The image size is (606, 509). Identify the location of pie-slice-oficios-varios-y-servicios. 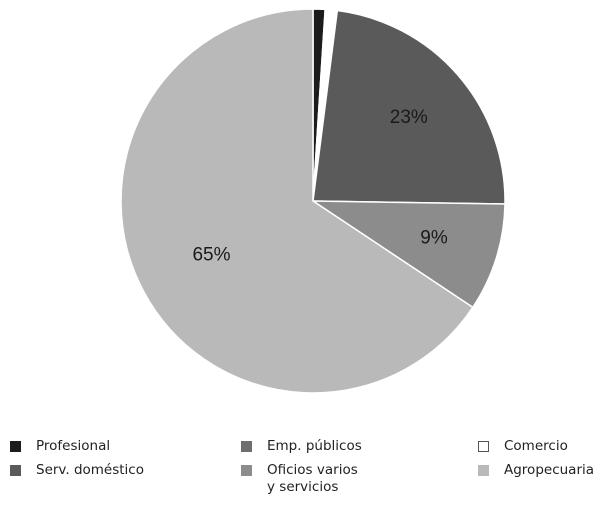
(409, 254).